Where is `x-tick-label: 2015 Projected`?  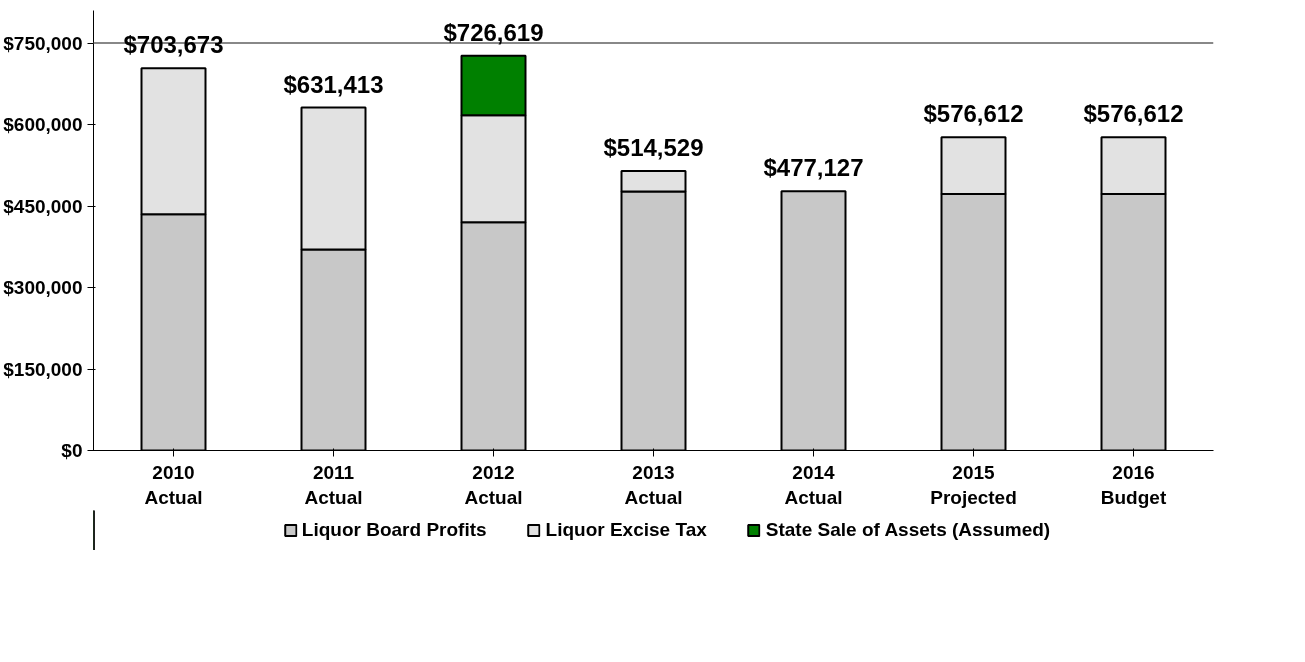 x-tick-label: 2015 Projected is located at coordinates (973, 484).